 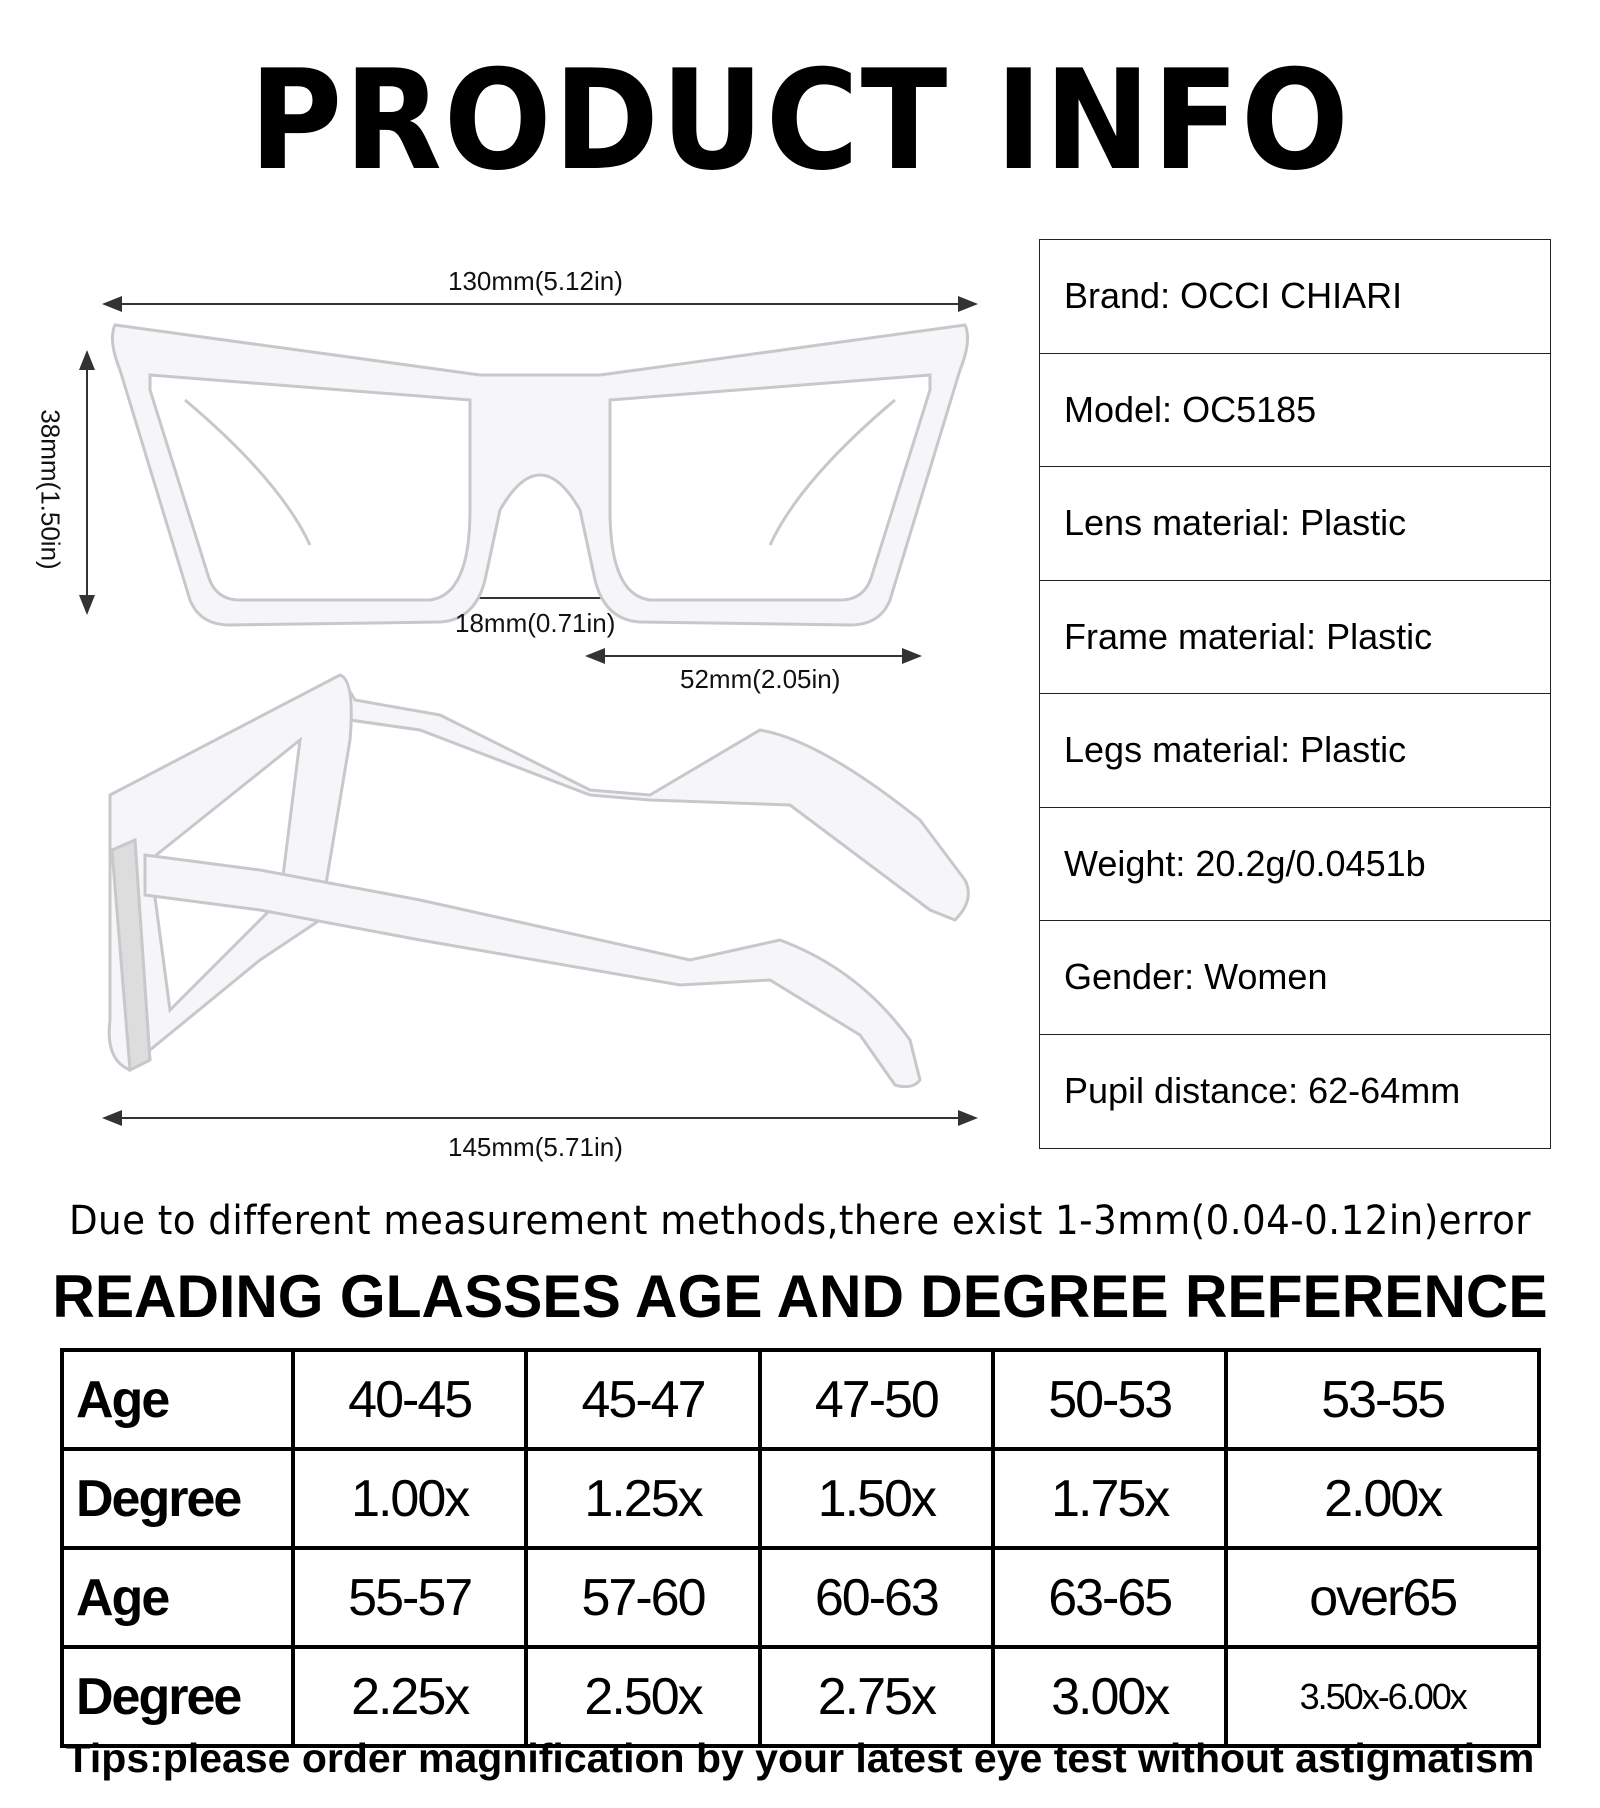 What do you see at coordinates (535, 1147) in the screenshot?
I see `temple-length-label: 145mm(5.71in)` at bounding box center [535, 1147].